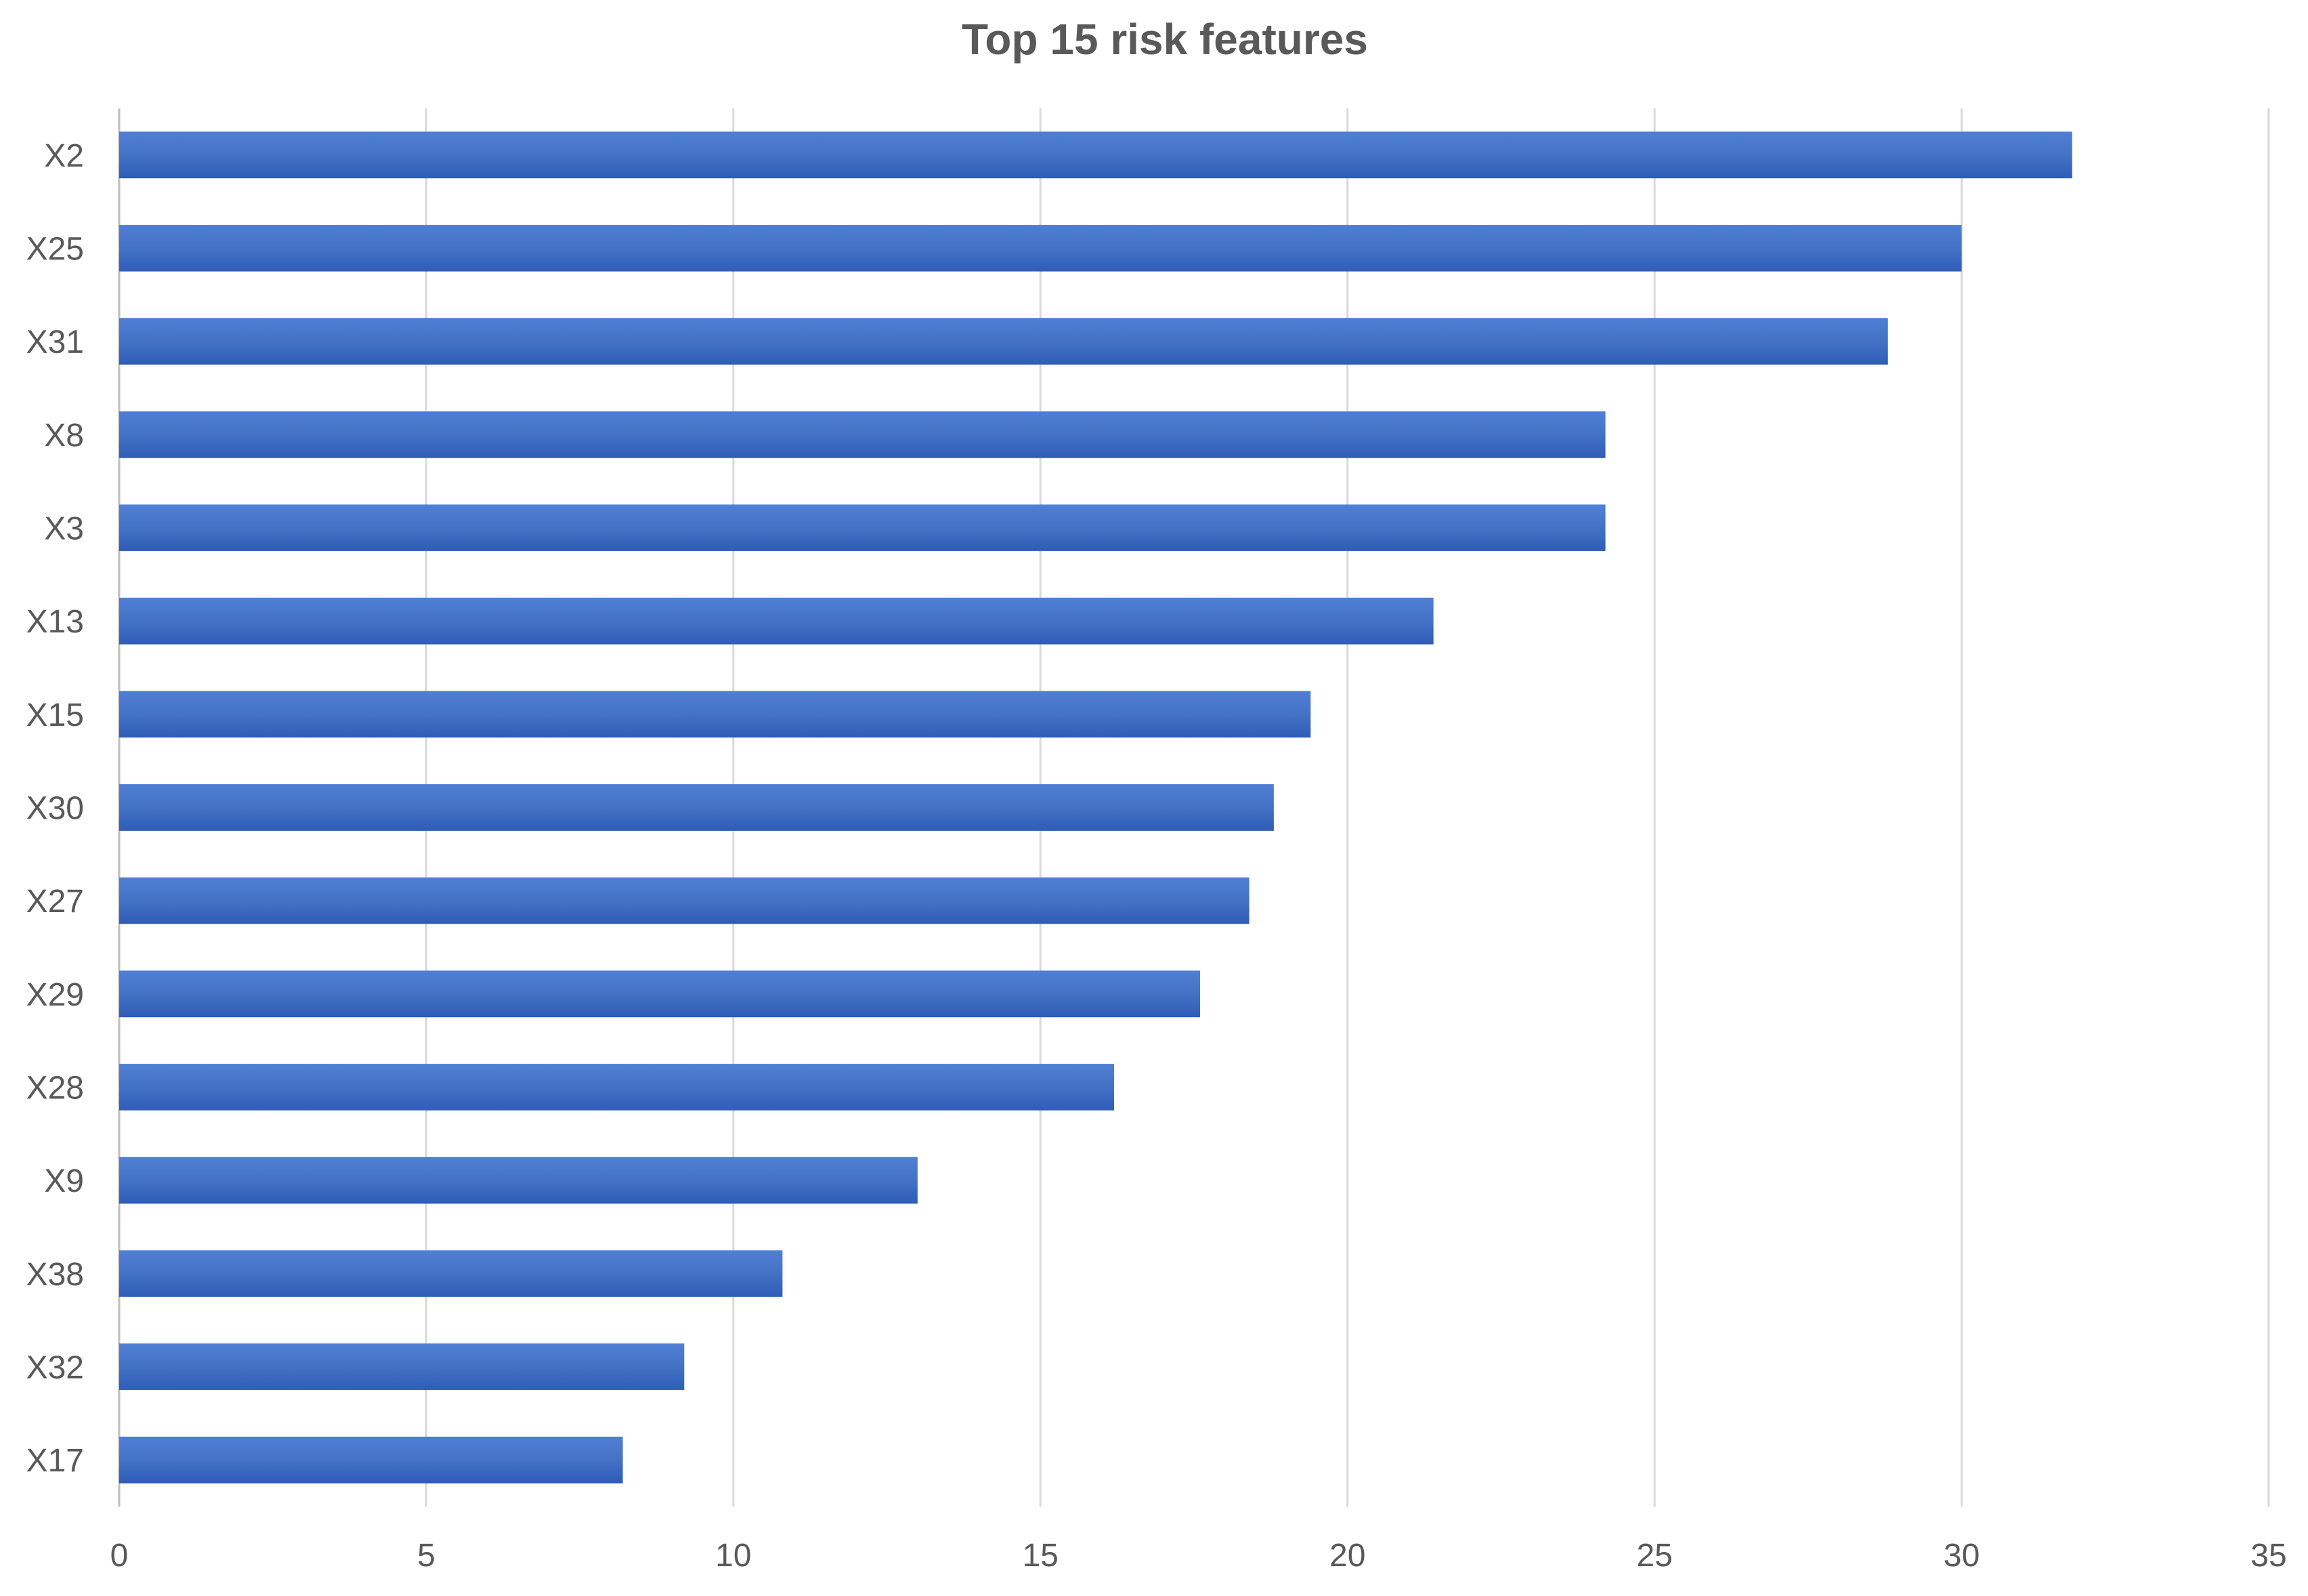 Image resolution: width=2308 pixels, height=1596 pixels. What do you see at coordinates (862, 435) in the screenshot?
I see `bar-x8` at bounding box center [862, 435].